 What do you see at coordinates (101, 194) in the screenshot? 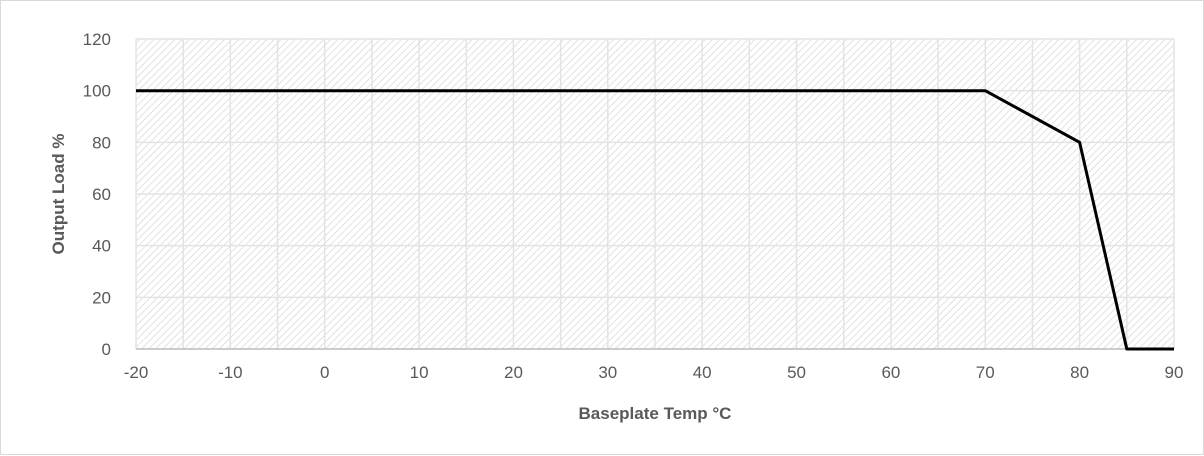
I see `y-tick-label: 60` at bounding box center [101, 194].